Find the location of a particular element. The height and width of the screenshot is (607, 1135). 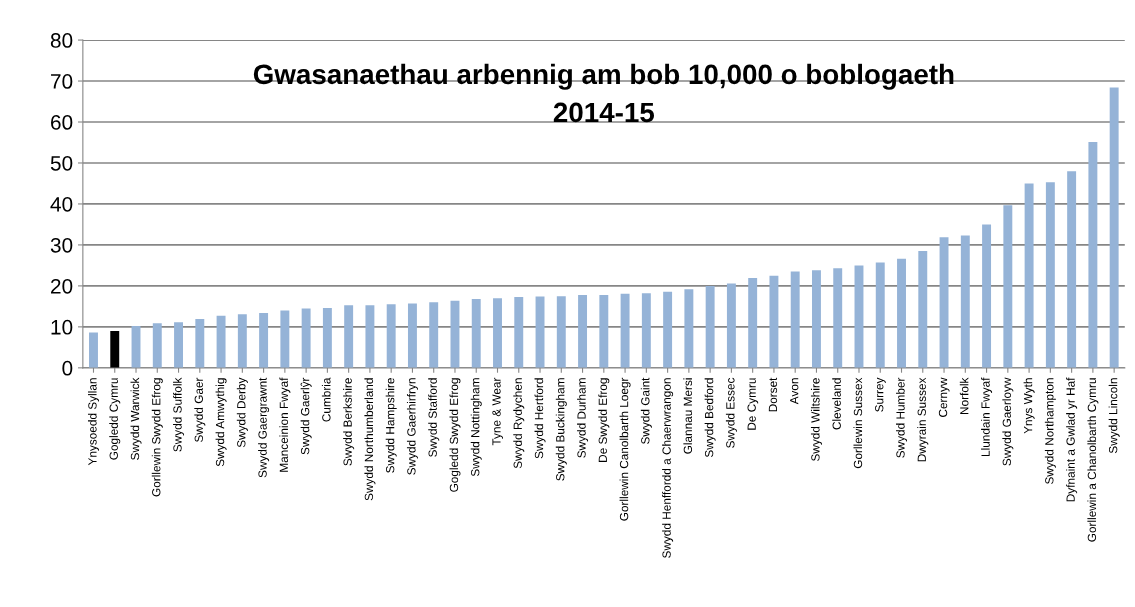

x-tick-label: Swydd Gaerlŷr is located at coordinates (306, 416).